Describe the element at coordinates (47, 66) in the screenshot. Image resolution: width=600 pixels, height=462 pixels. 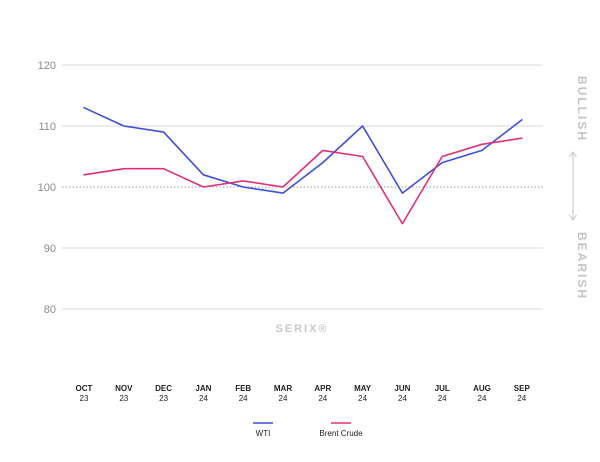
I see `y-tick-label: 120` at that location.